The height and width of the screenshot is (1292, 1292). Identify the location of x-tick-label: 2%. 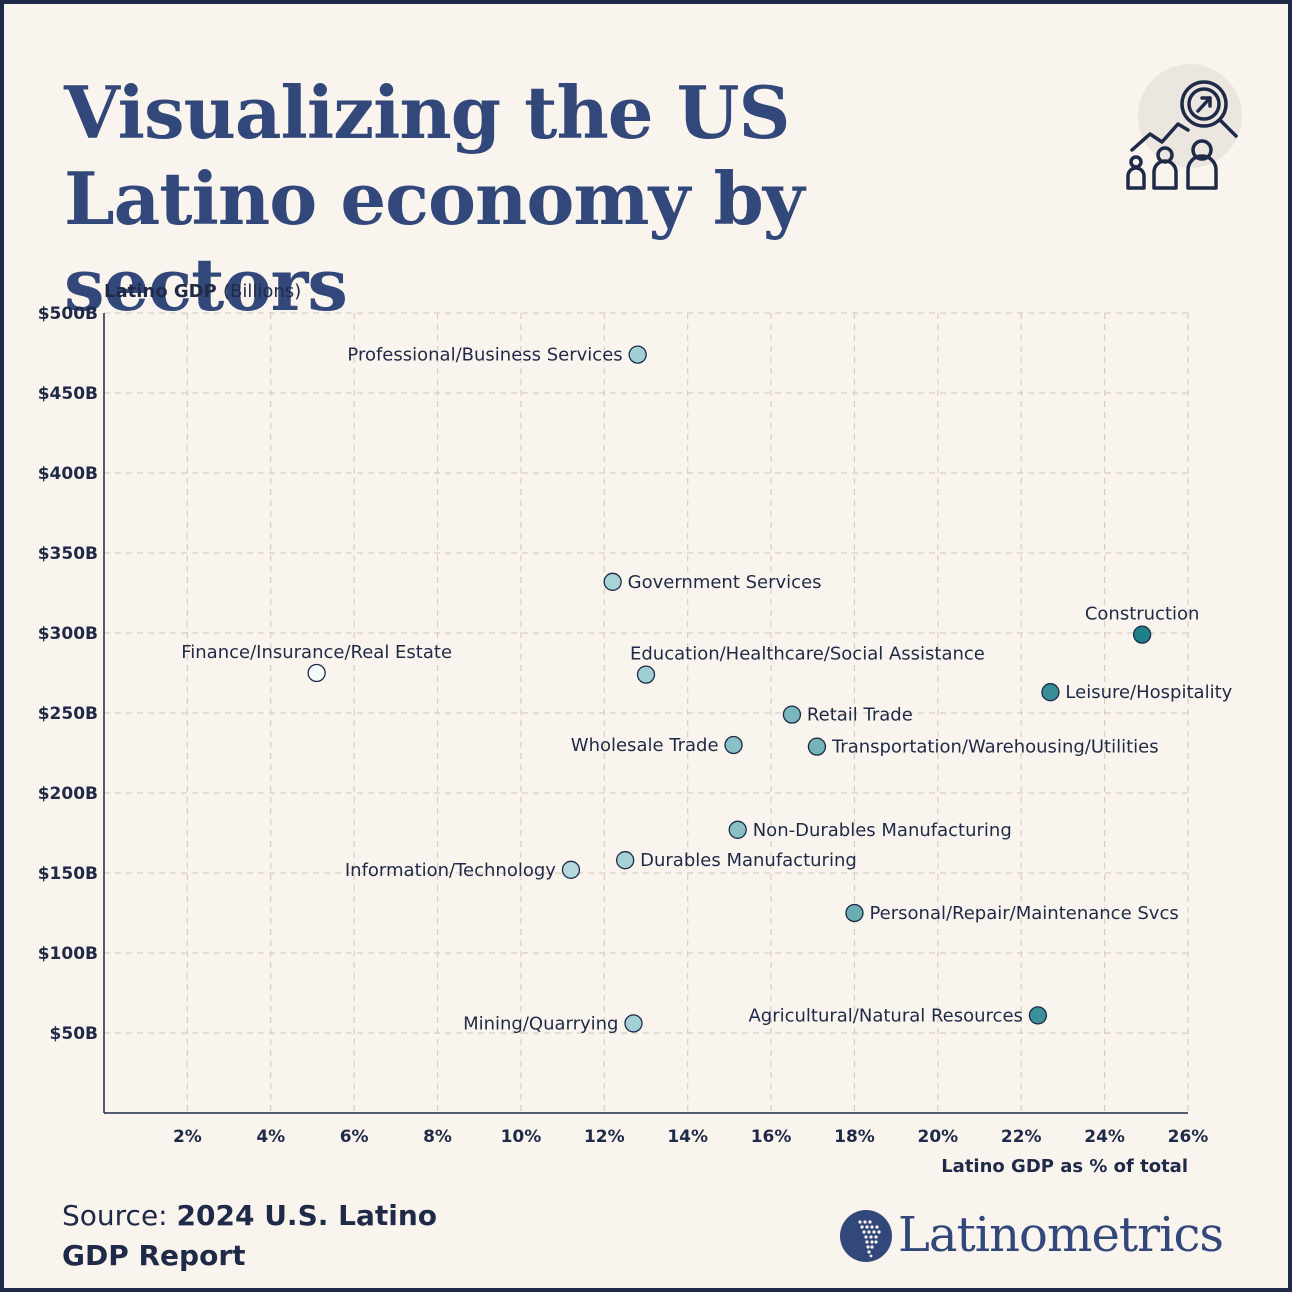
(187, 1137).